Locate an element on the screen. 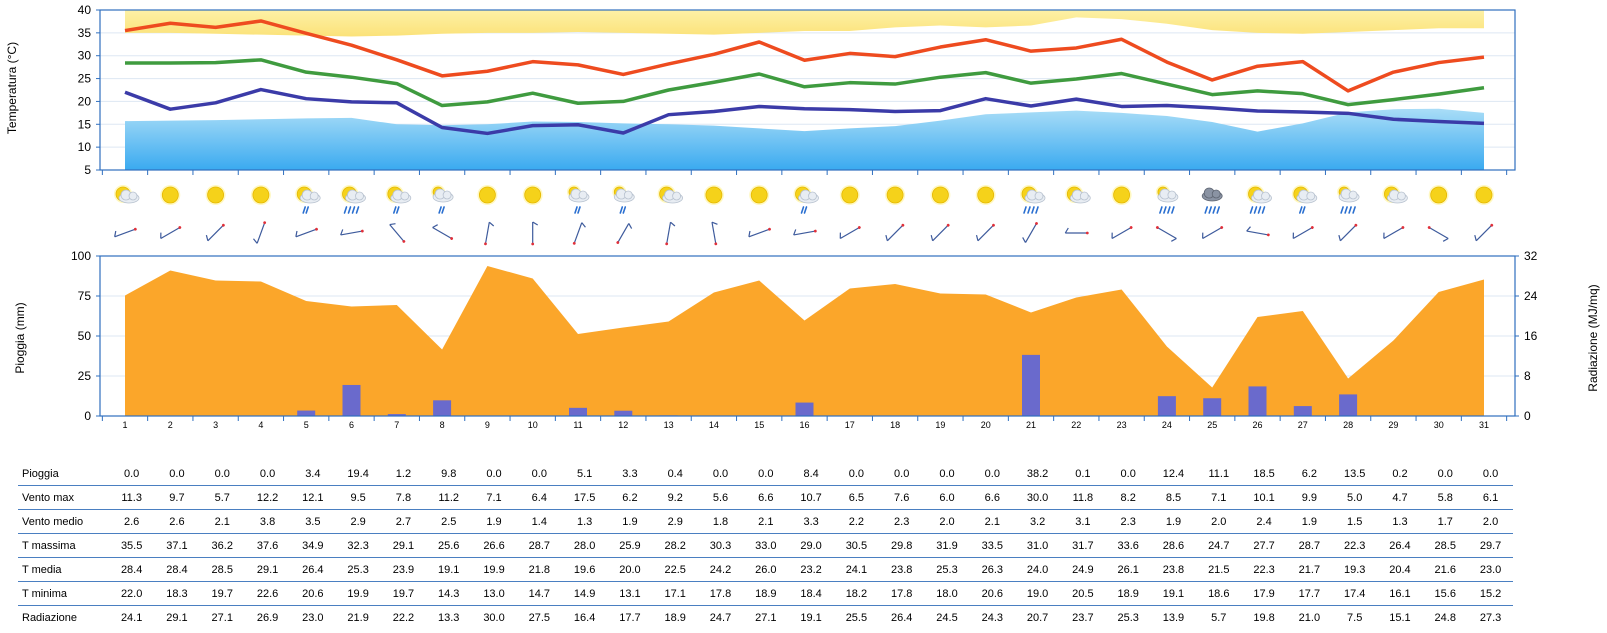 The image size is (1607, 633). table-cell: 1.2 is located at coordinates (403, 474).